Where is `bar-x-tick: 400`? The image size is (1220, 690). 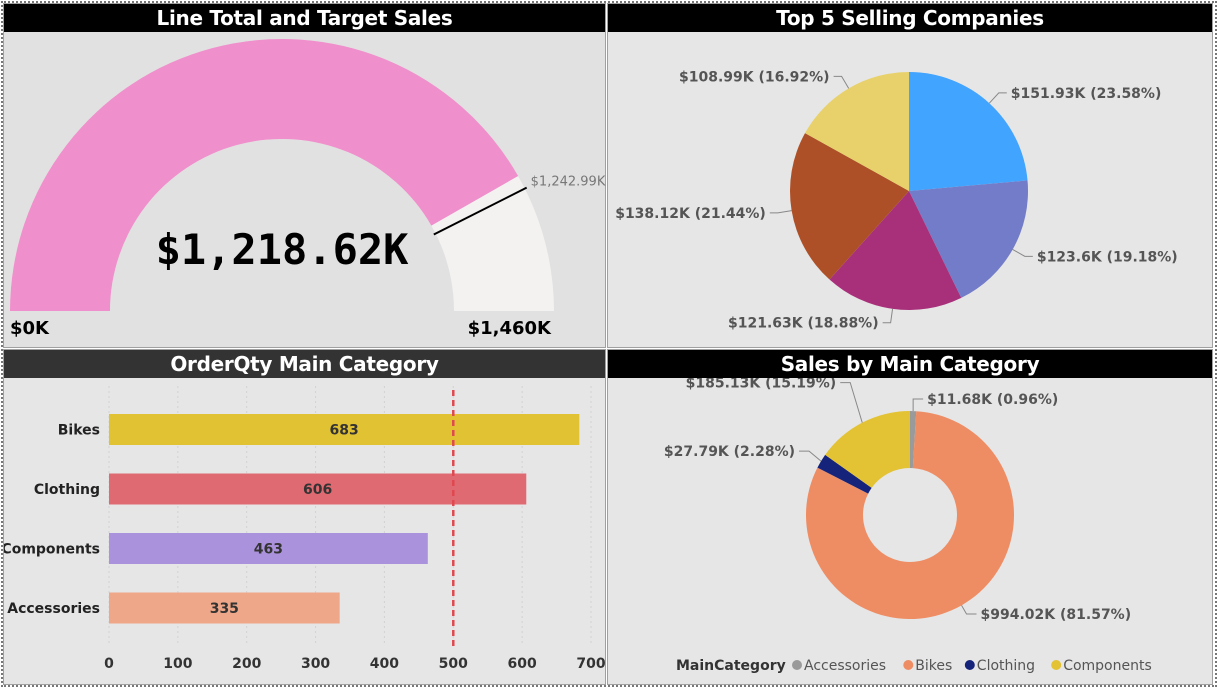
bar-x-tick: 400 is located at coordinates (384, 664).